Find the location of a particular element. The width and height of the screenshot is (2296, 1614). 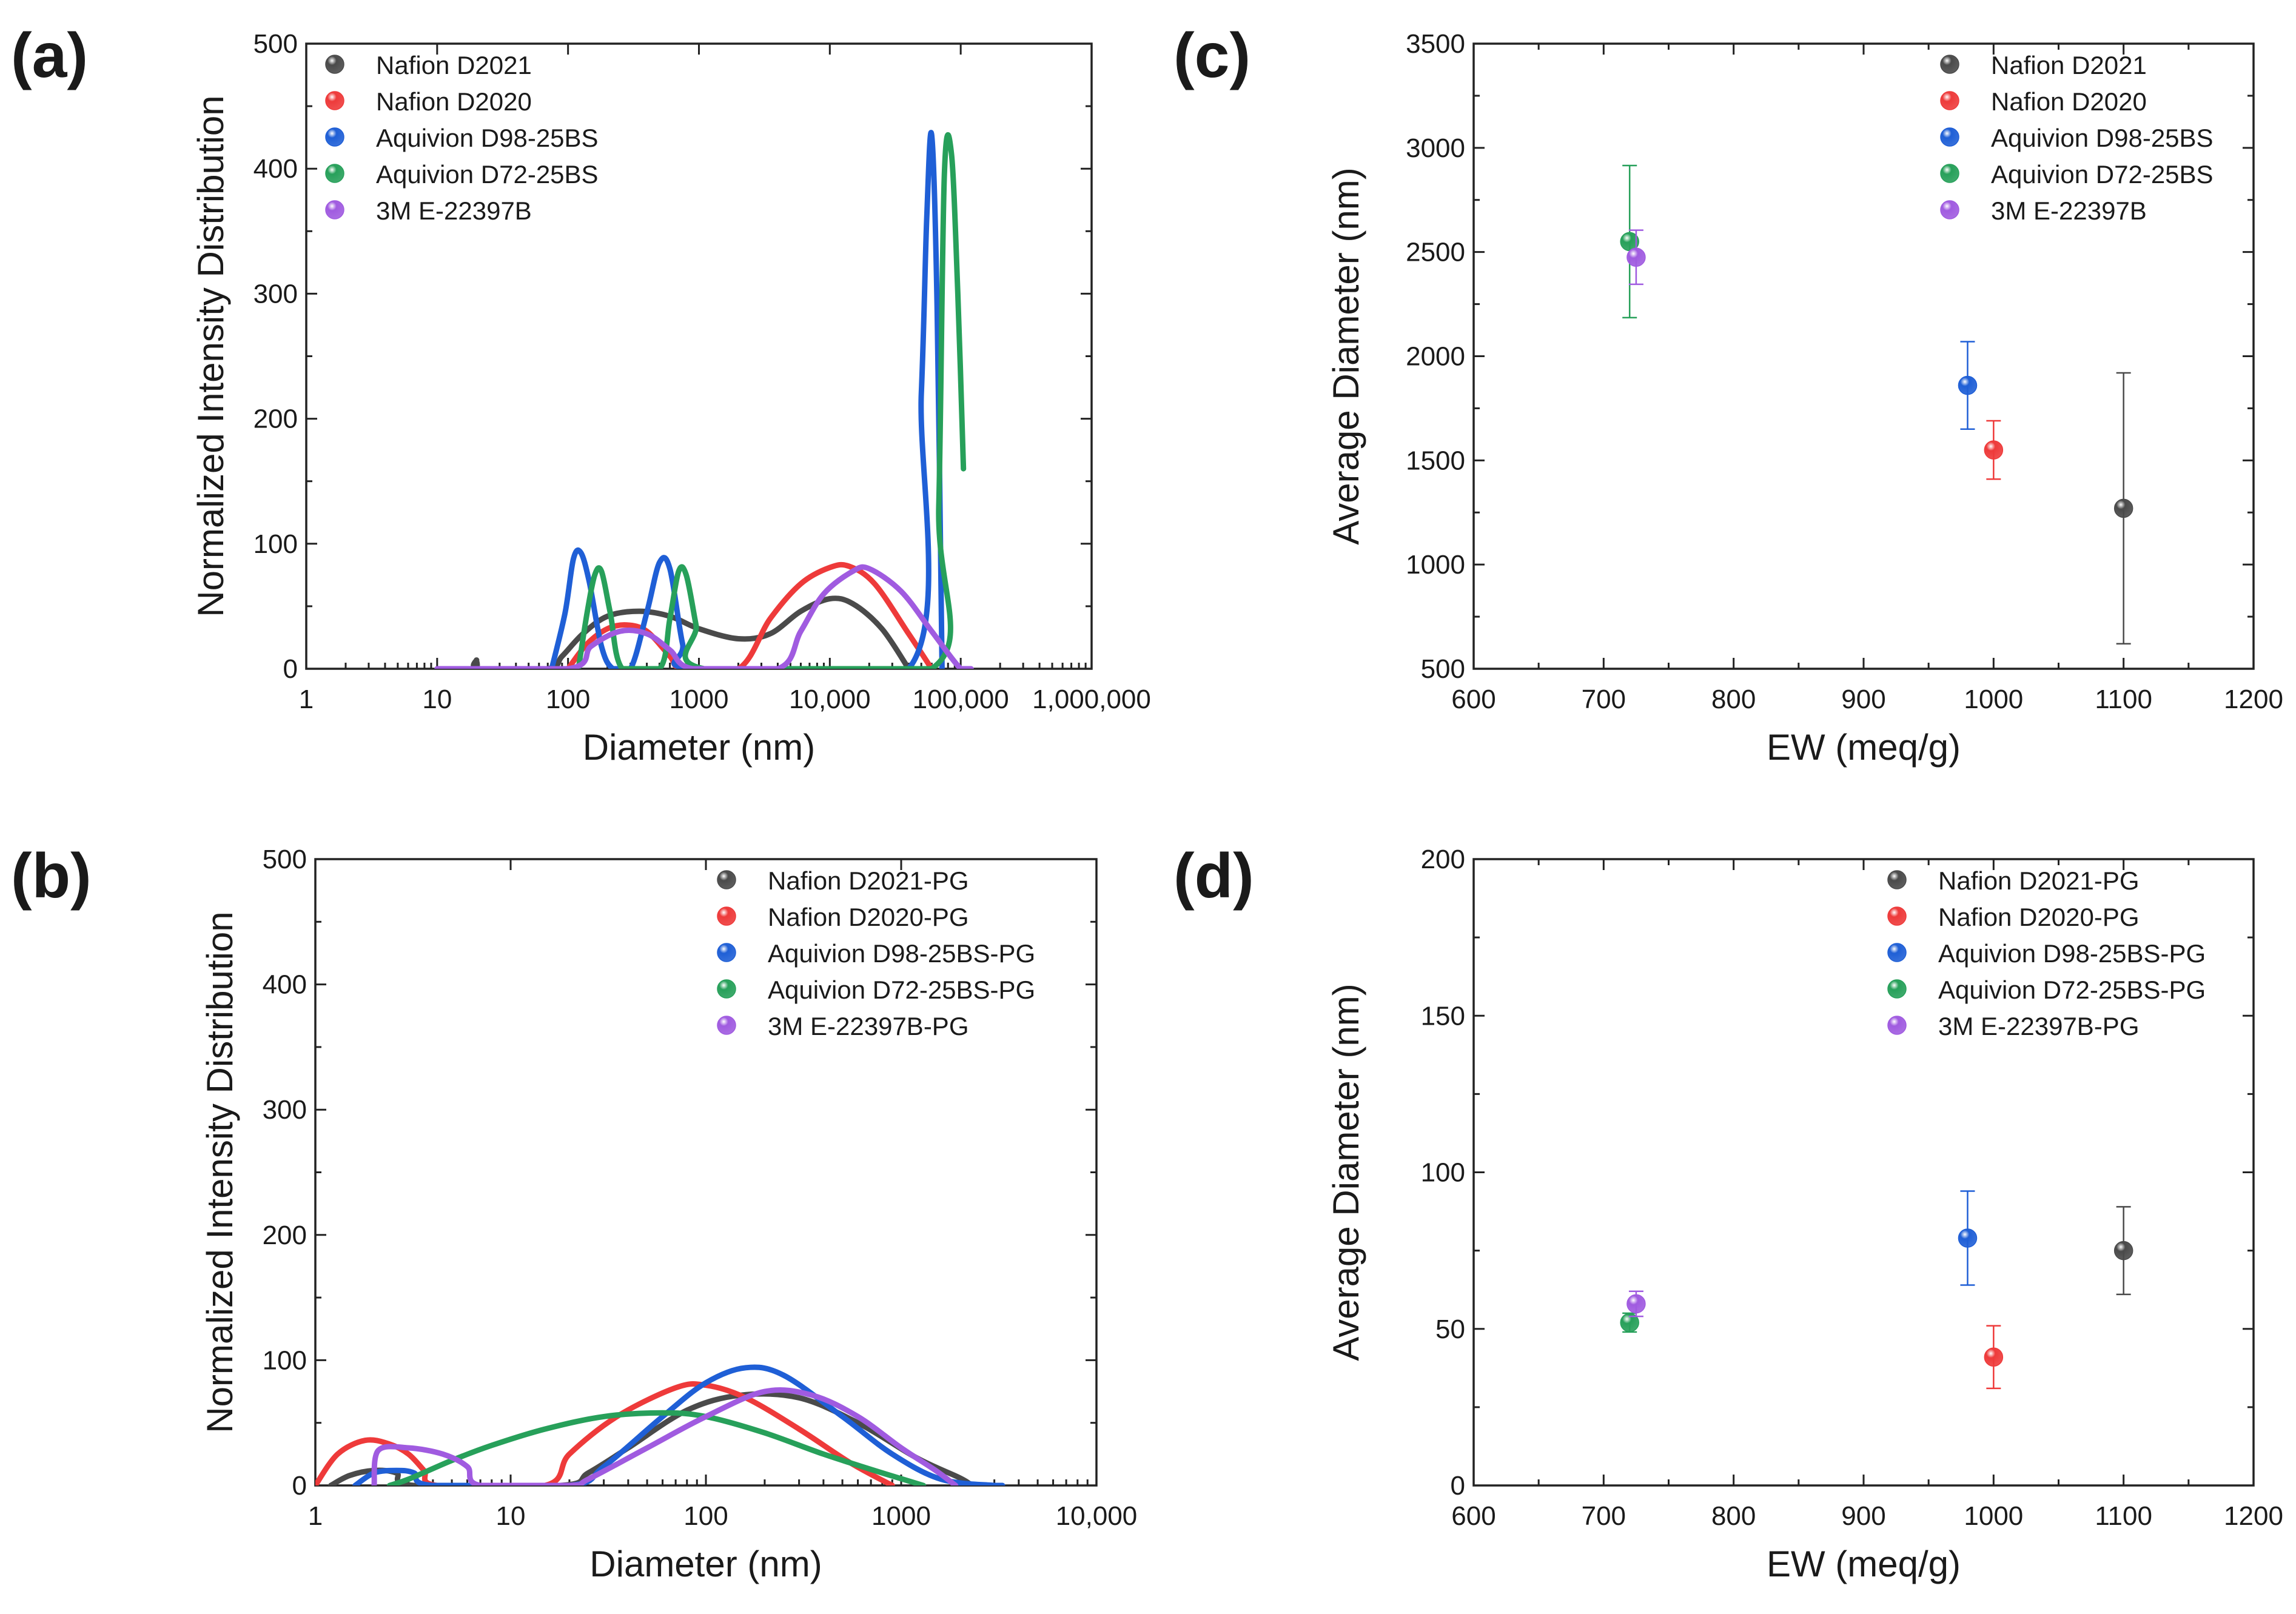

x-tick-label: 100,000 is located at coordinates (961, 699).